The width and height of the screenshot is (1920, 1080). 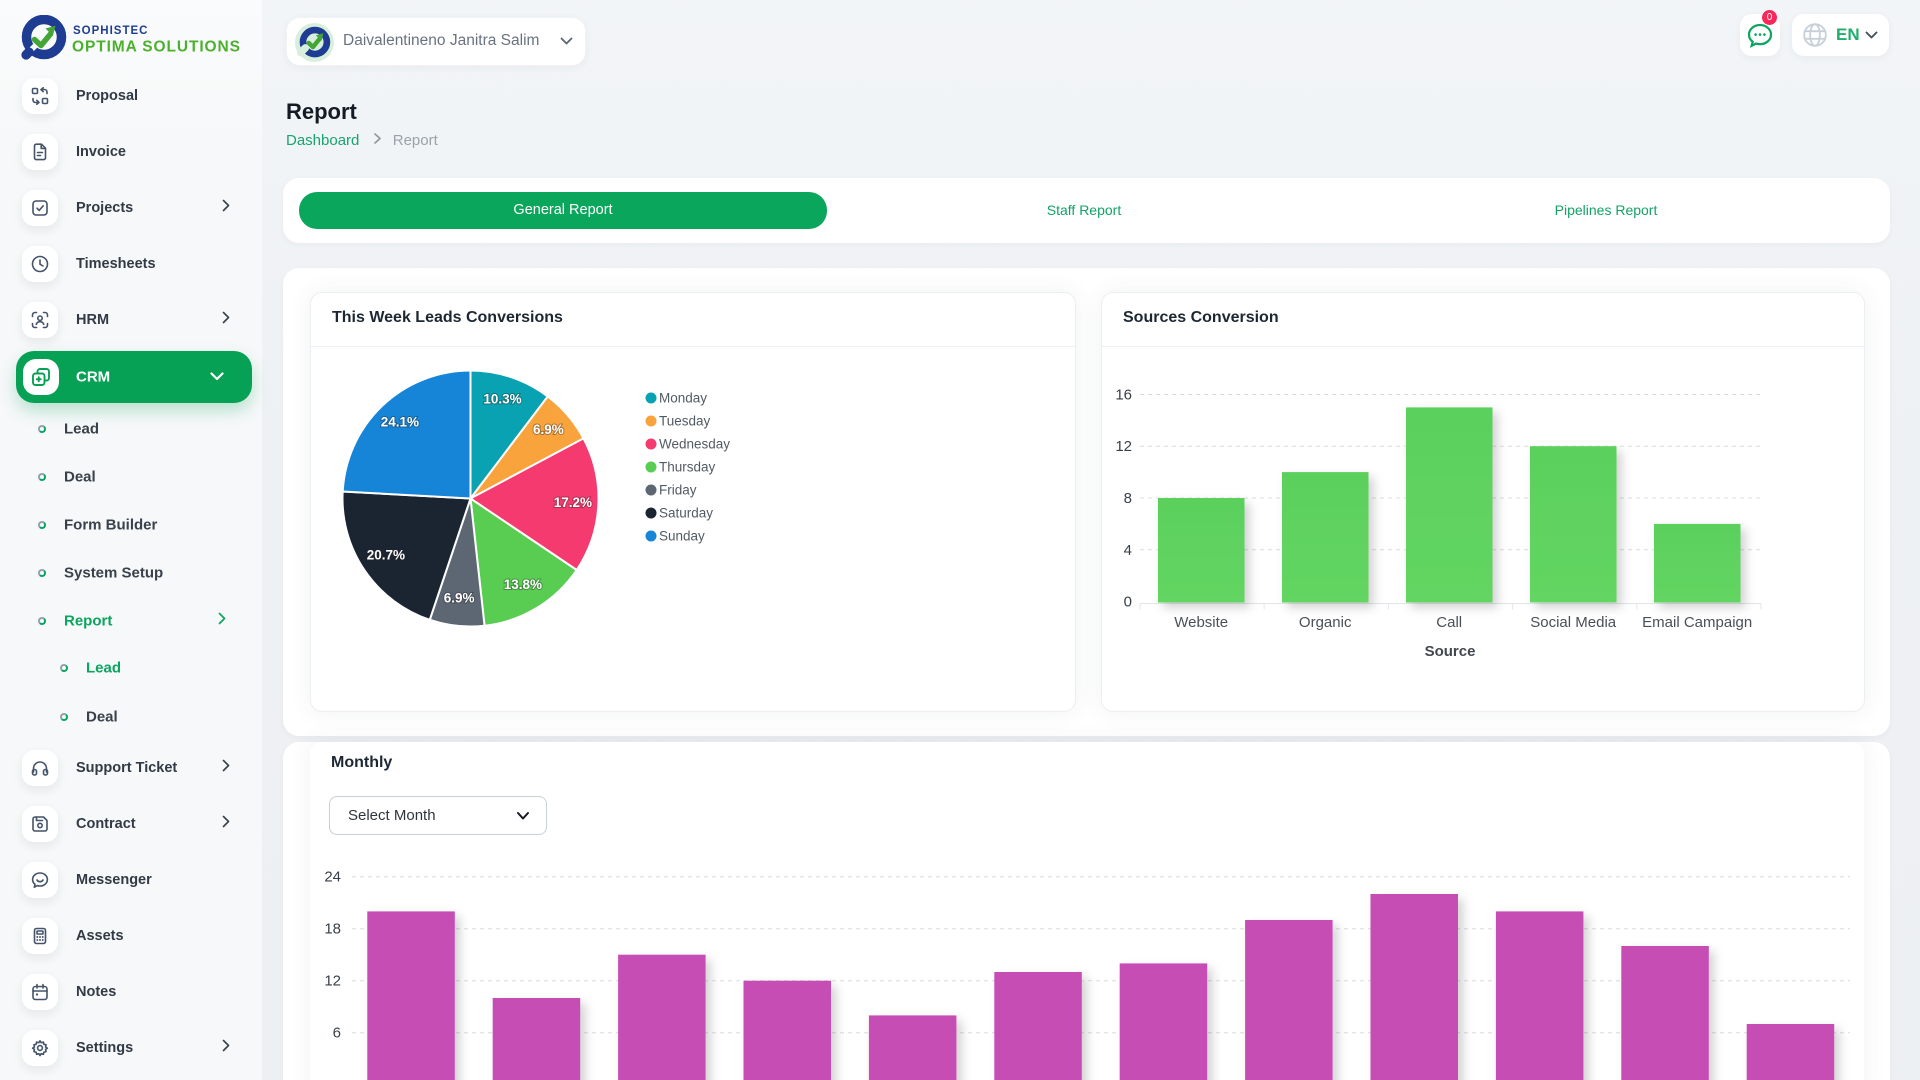 What do you see at coordinates (573, 502) in the screenshot?
I see `svg-text: 17.2%` at bounding box center [573, 502].